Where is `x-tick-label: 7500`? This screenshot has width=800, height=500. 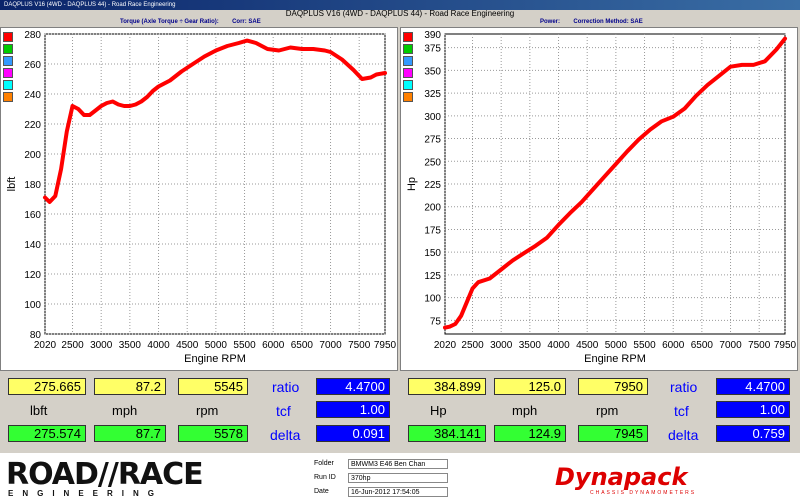
x-tick-label: 7500 is located at coordinates (359, 345).